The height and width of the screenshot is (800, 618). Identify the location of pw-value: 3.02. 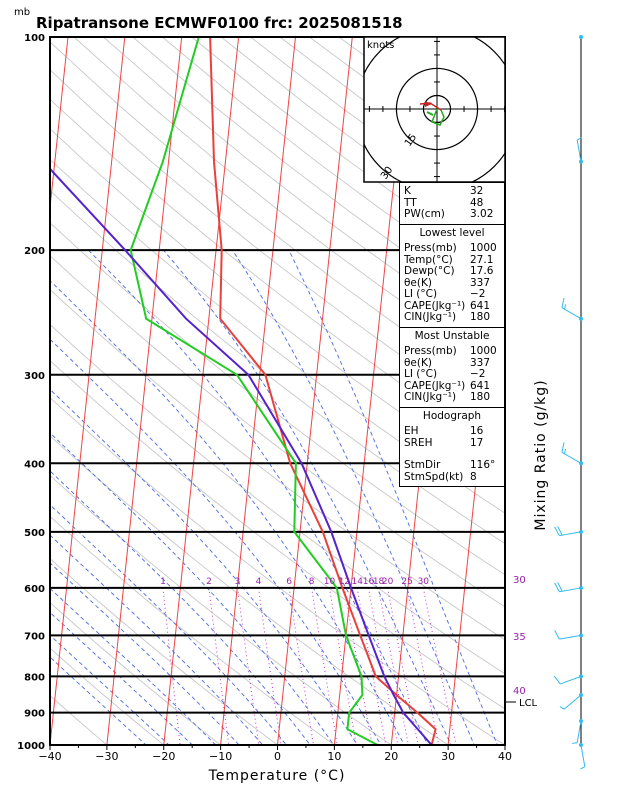
(482, 214).